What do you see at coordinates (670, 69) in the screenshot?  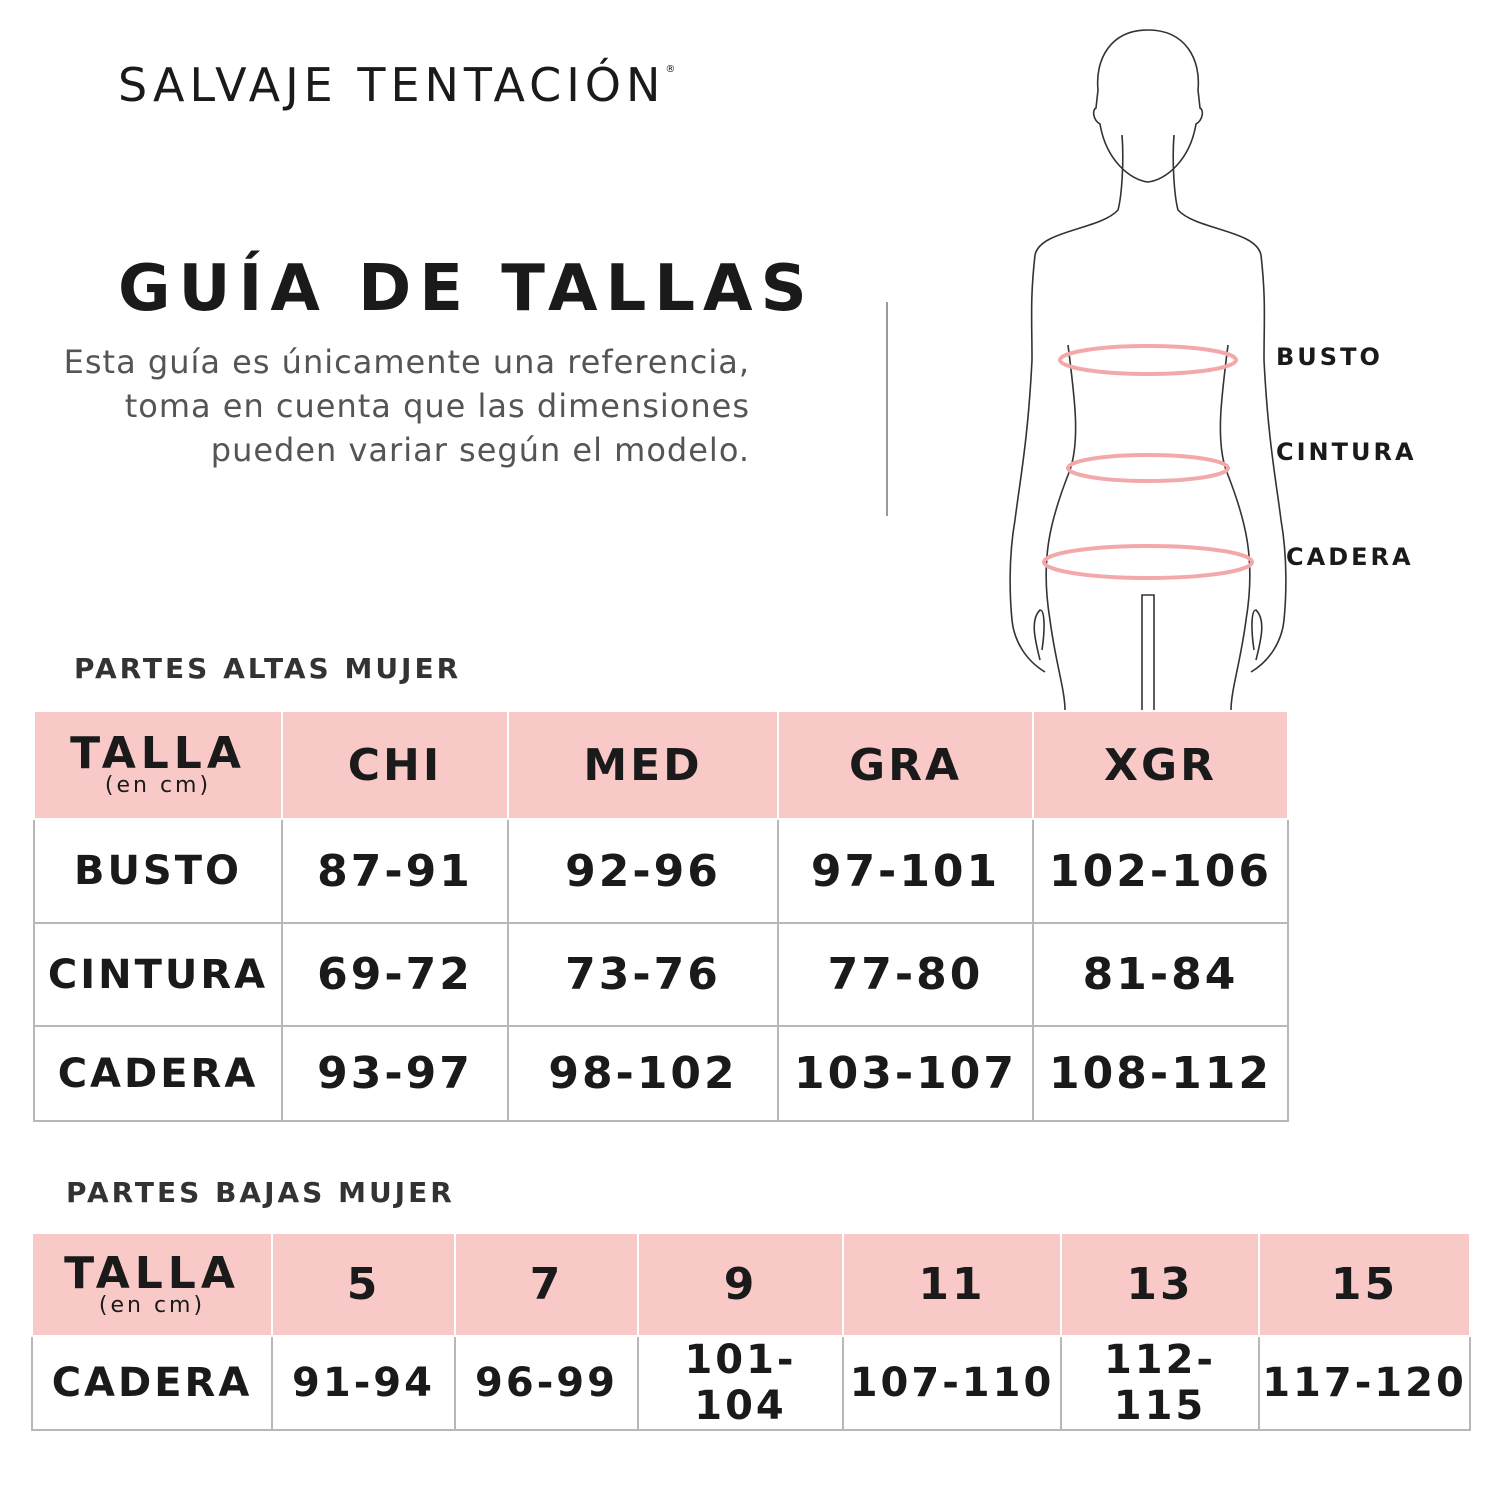 I see `registered-mark: ®` at bounding box center [670, 69].